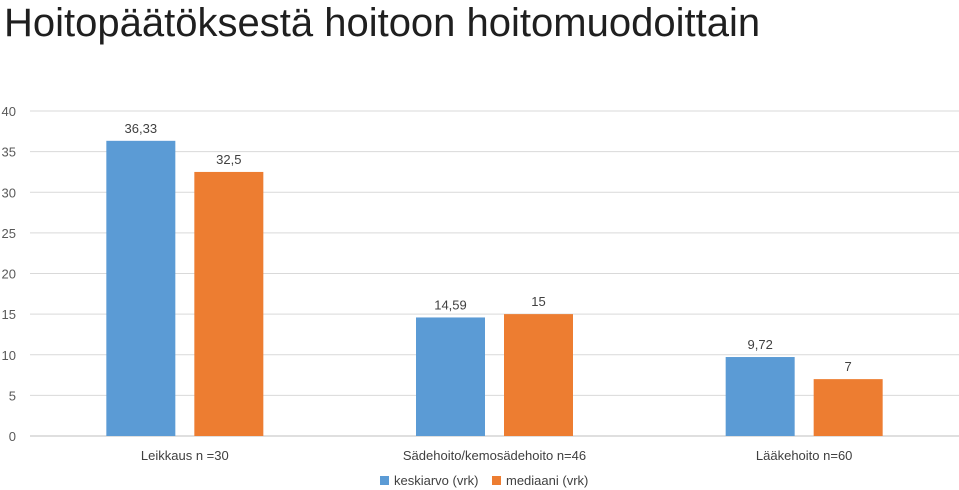 This screenshot has height=490, width=959. I want to click on category-label: Lääkehoito n=60, so click(804, 455).